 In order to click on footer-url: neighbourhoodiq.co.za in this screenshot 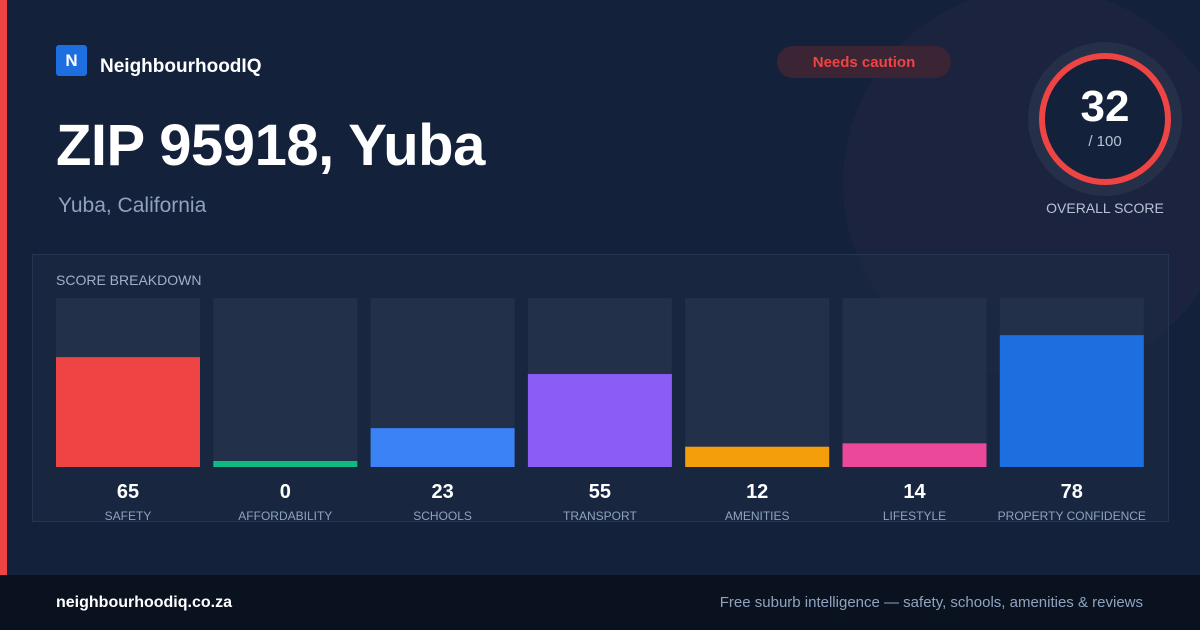, I will do `click(144, 602)`.